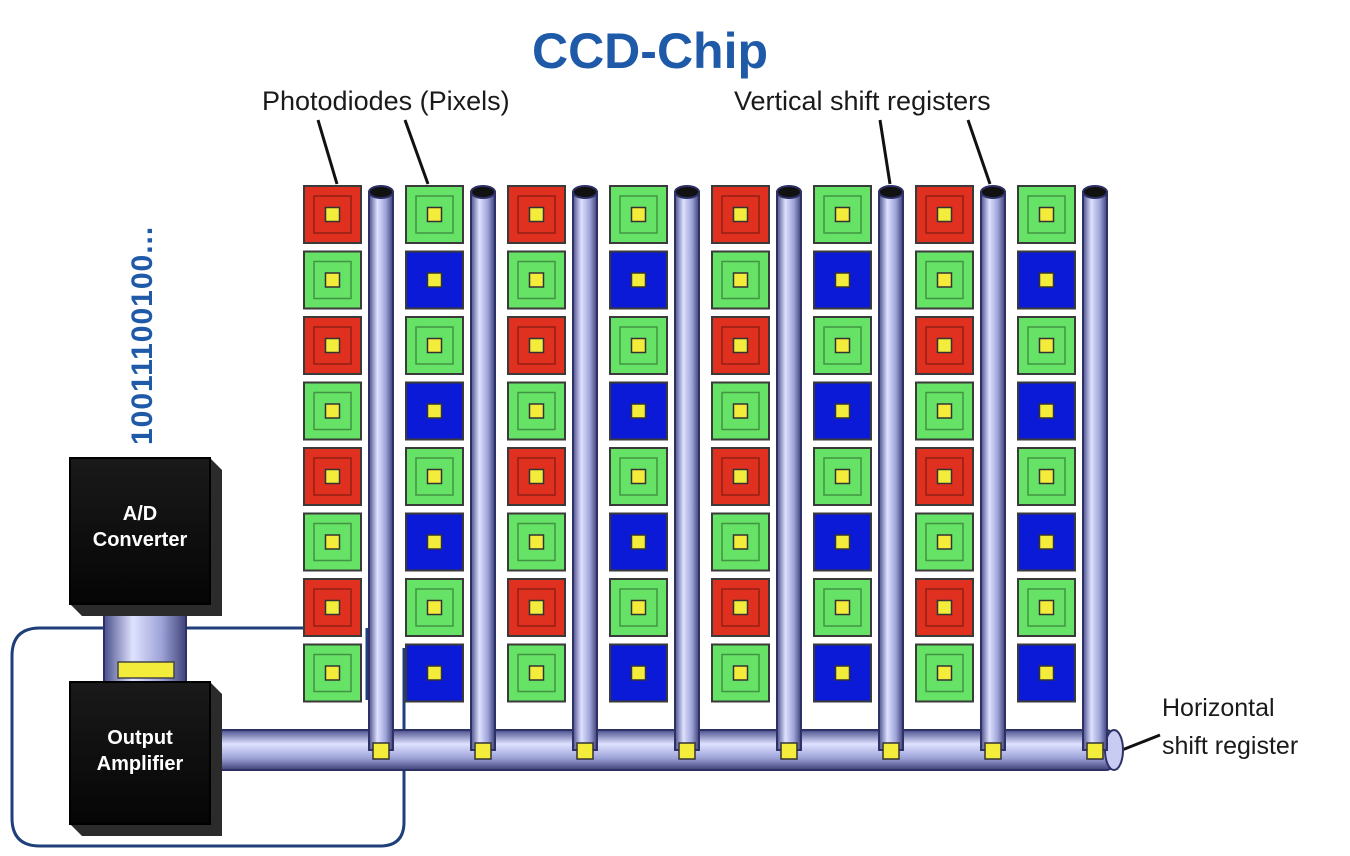  What do you see at coordinates (140, 514) in the screenshot?
I see `ad-converter-label-1: A/D` at bounding box center [140, 514].